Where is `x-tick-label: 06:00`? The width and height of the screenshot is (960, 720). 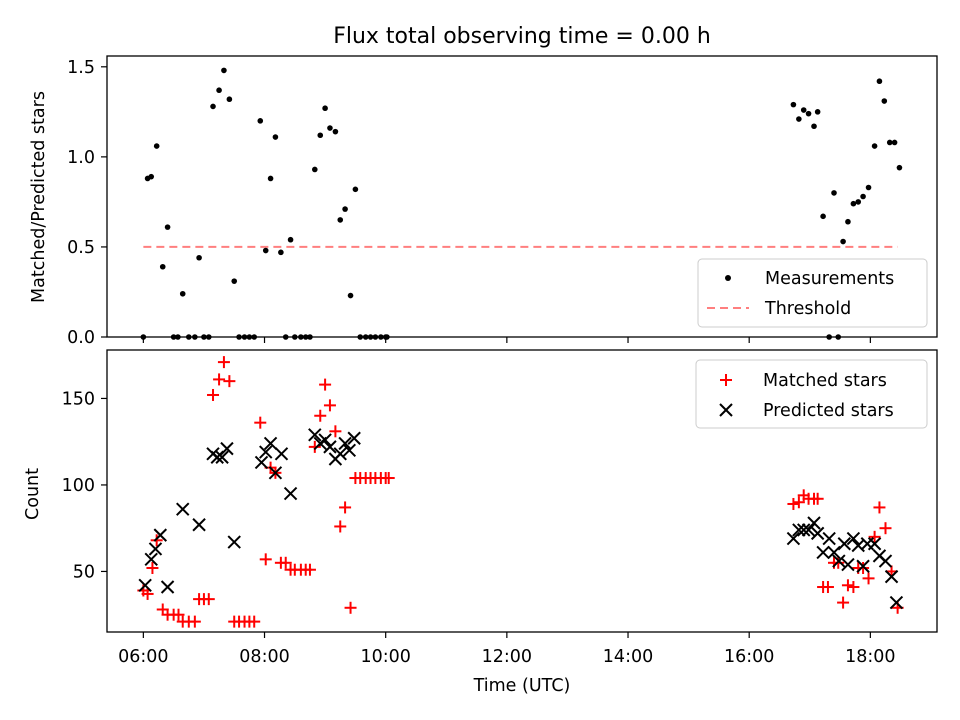
x-tick-label: 06:00 is located at coordinates (143, 657).